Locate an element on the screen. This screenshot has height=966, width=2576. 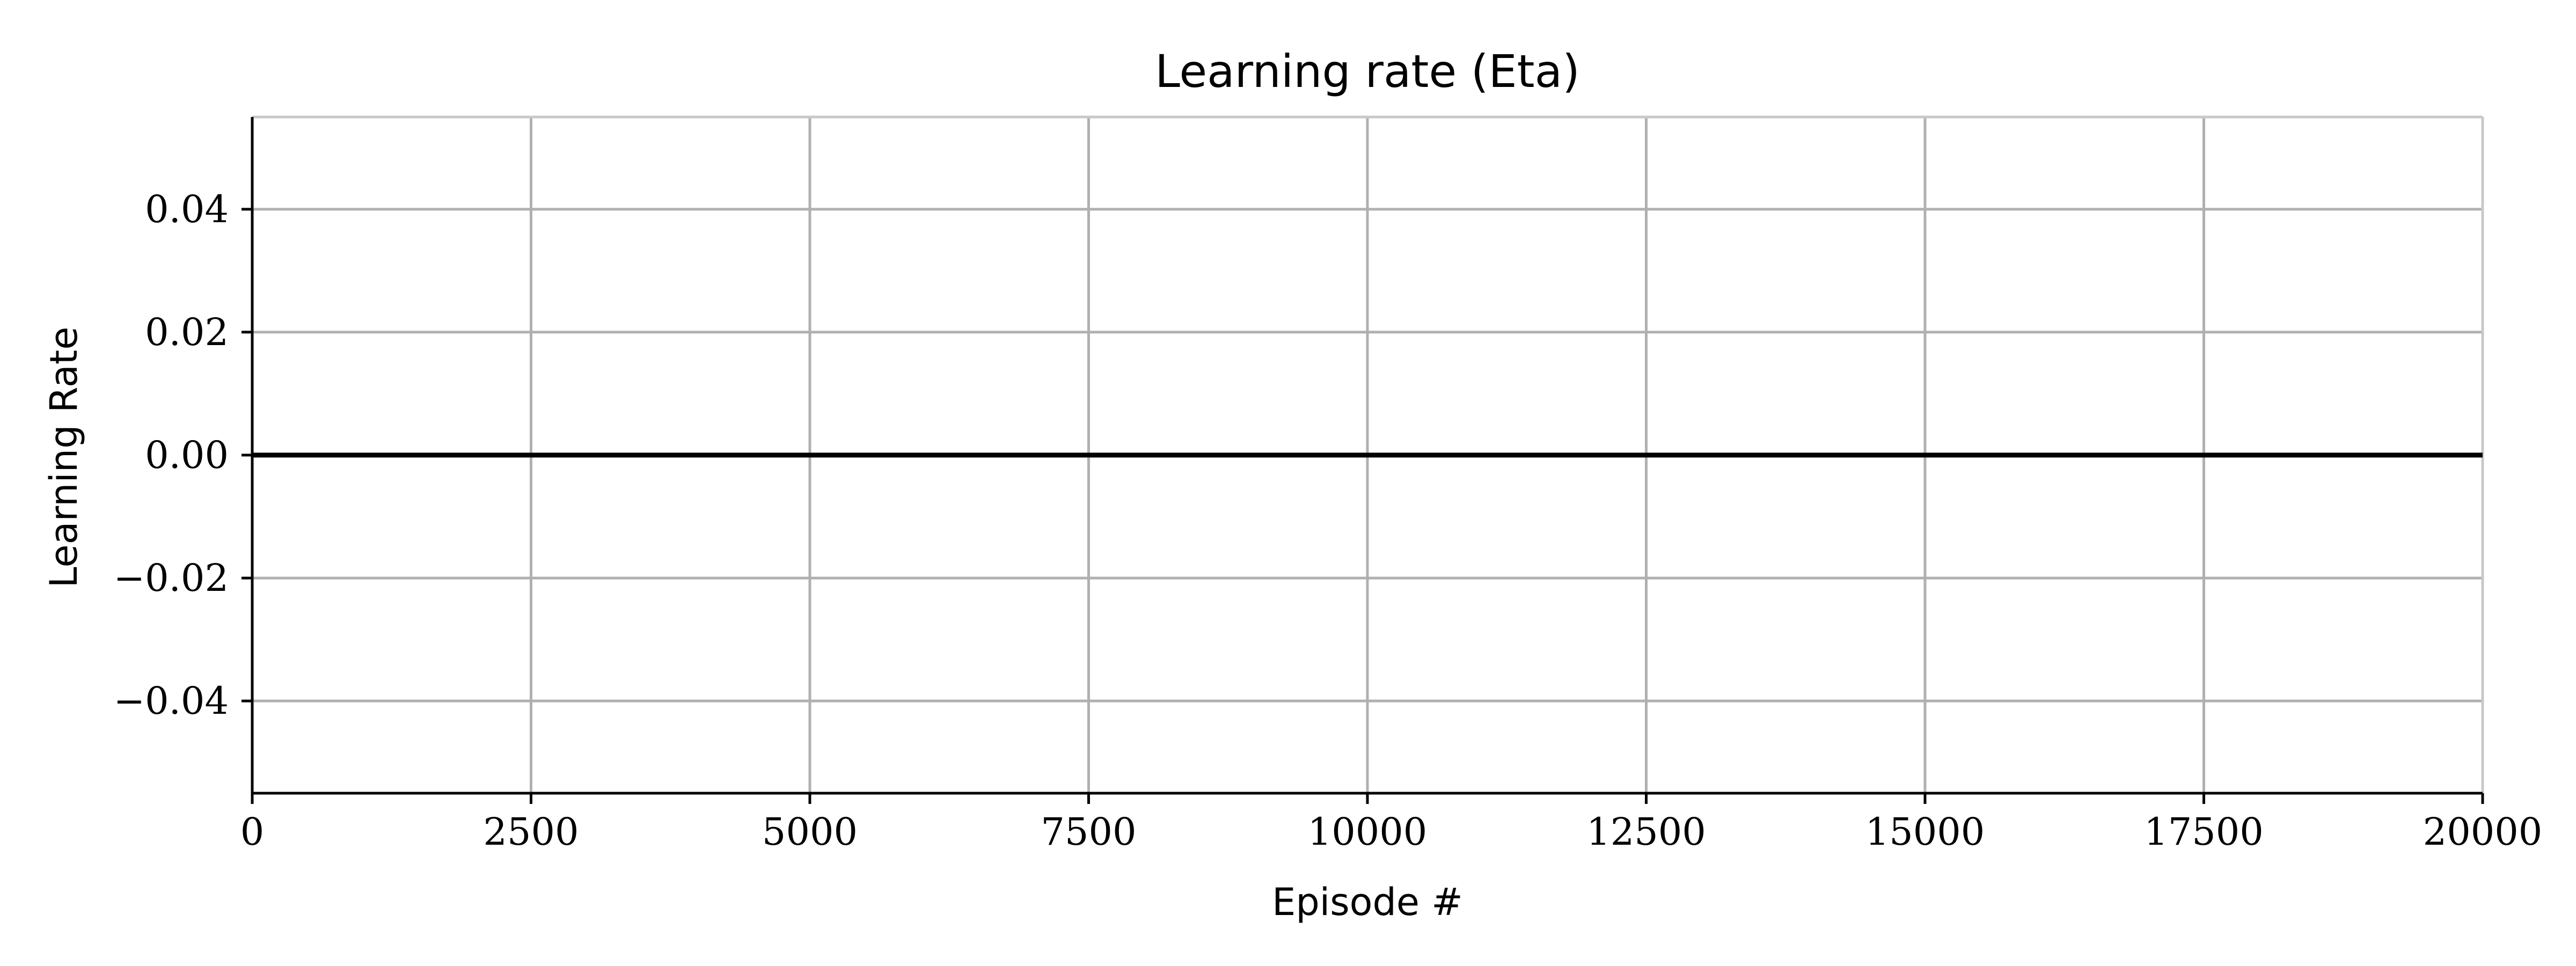
x-tick-label-4: 10000 is located at coordinates (1368, 832).